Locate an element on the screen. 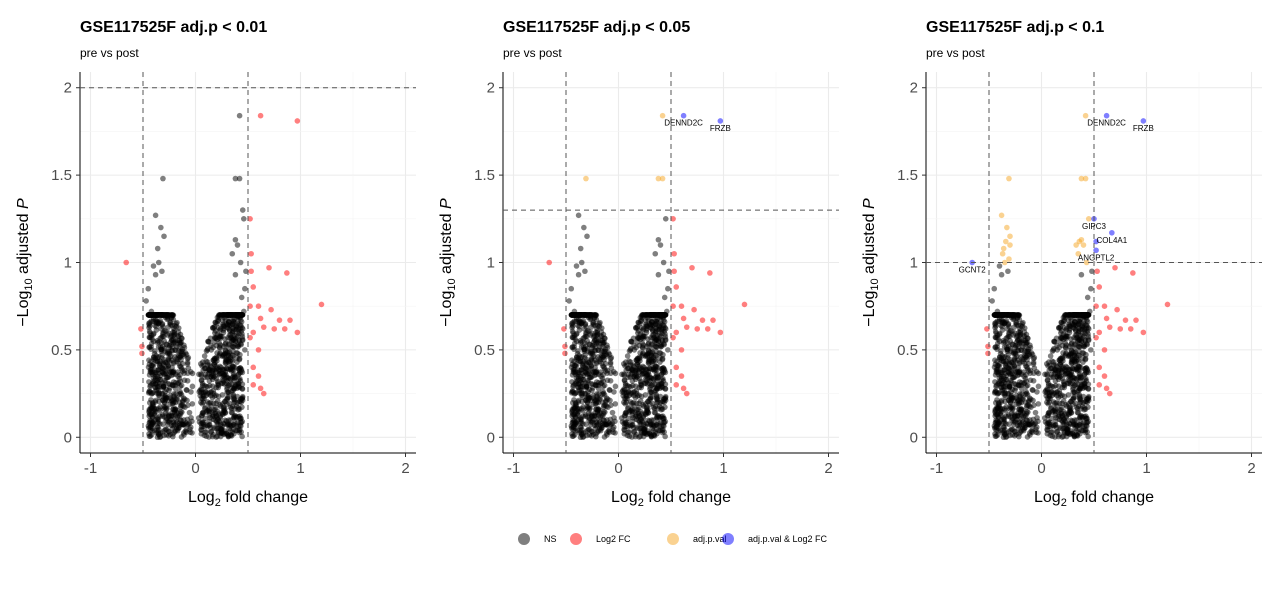 The image size is (1280, 600). gene-label: ANGPTL2 is located at coordinates (1096, 257).